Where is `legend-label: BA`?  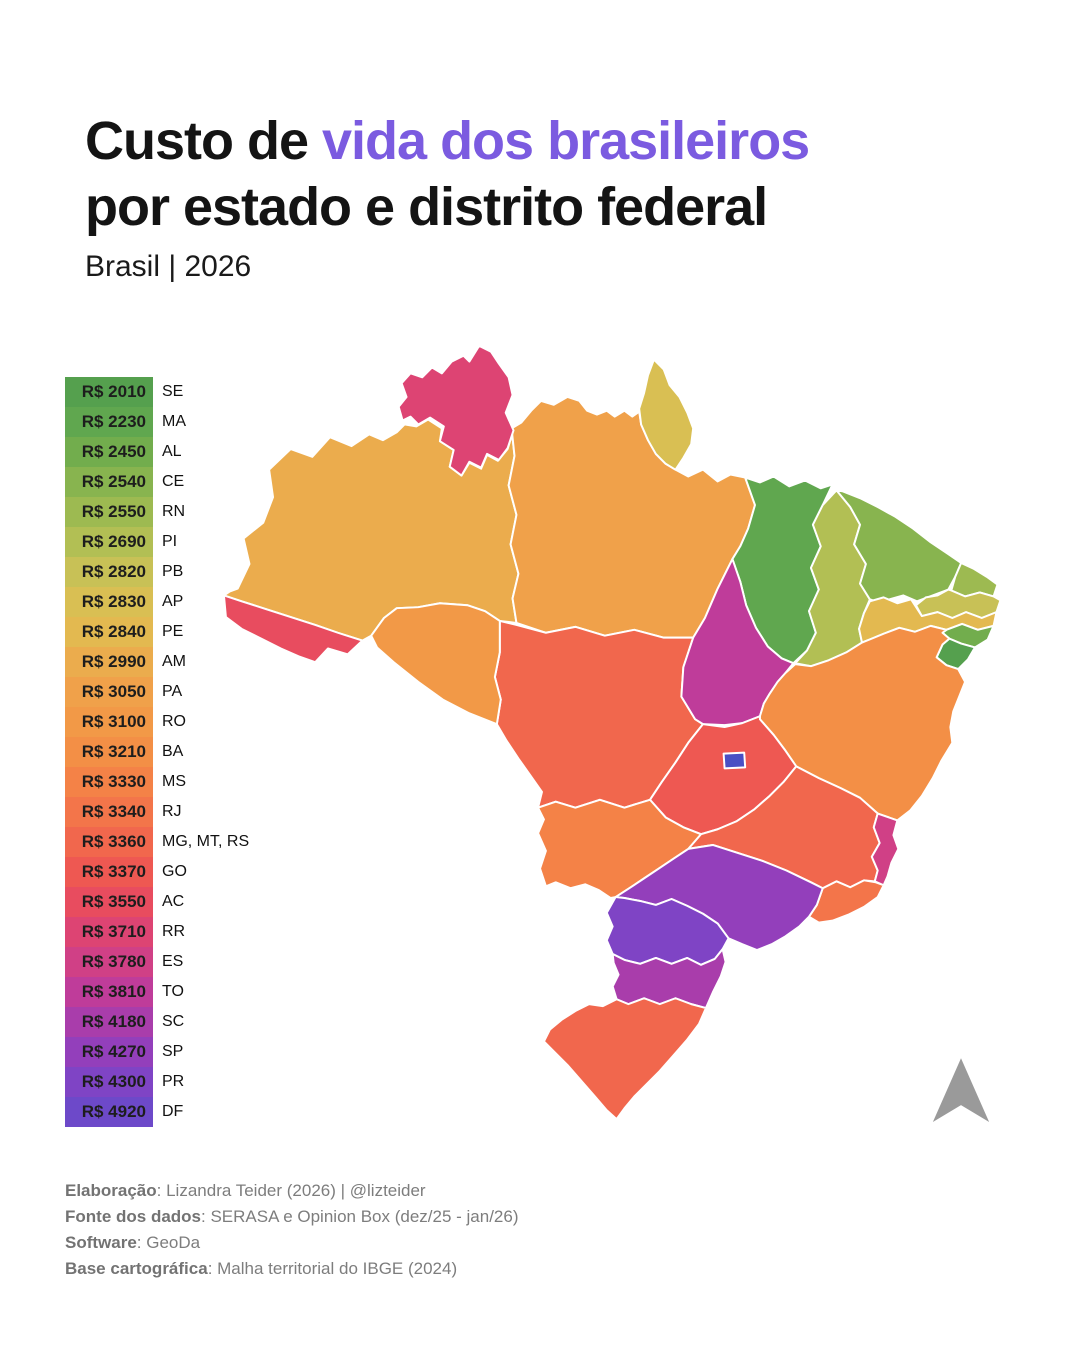 legend-label: BA is located at coordinates (173, 751).